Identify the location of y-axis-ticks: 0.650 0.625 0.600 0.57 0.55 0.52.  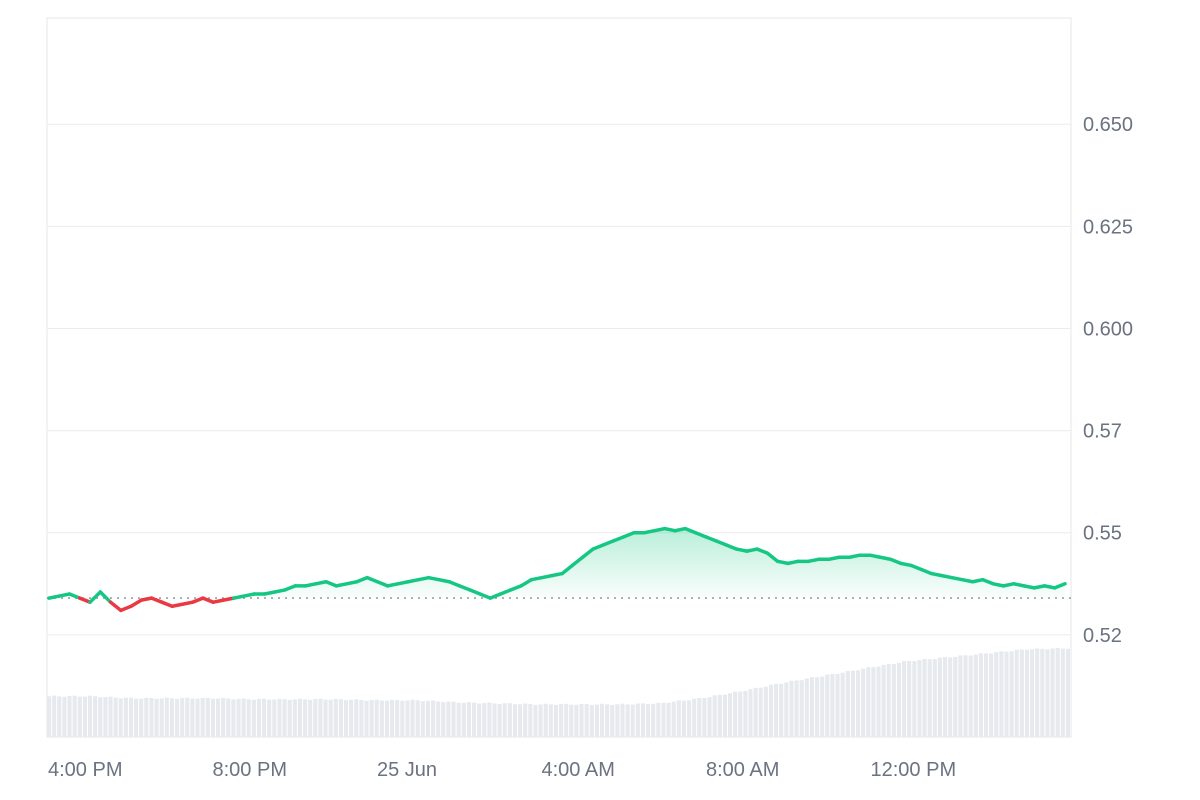
(1108, 380).